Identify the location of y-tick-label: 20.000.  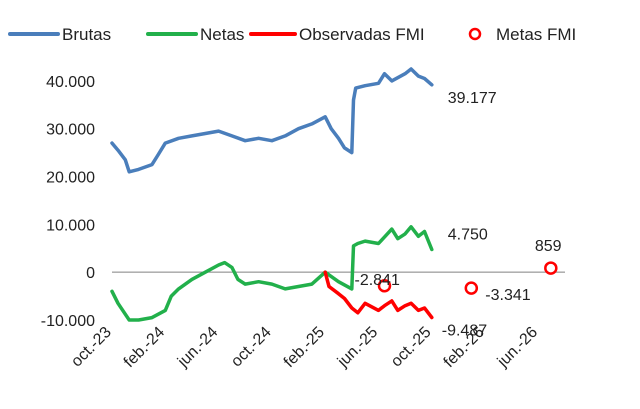
(70, 178).